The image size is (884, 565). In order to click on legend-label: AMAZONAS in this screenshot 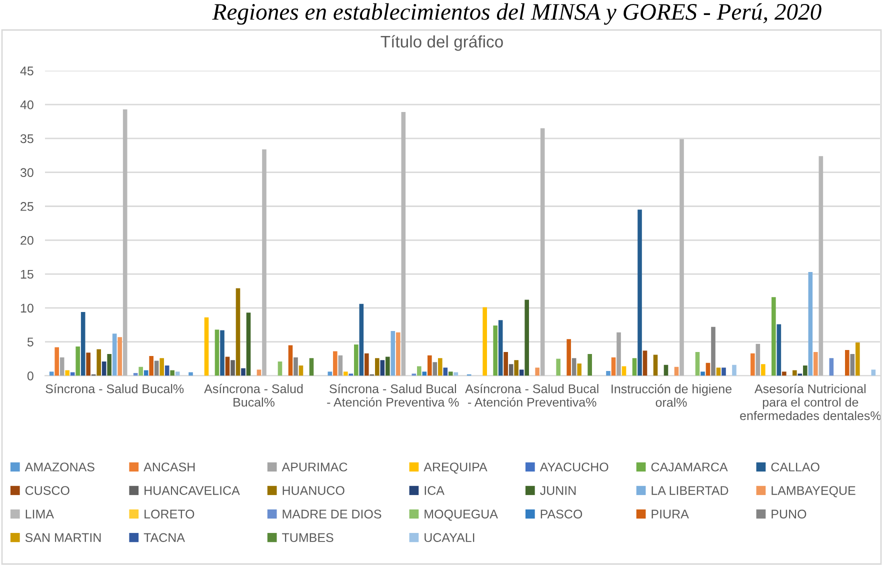, I will do `click(59, 467)`.